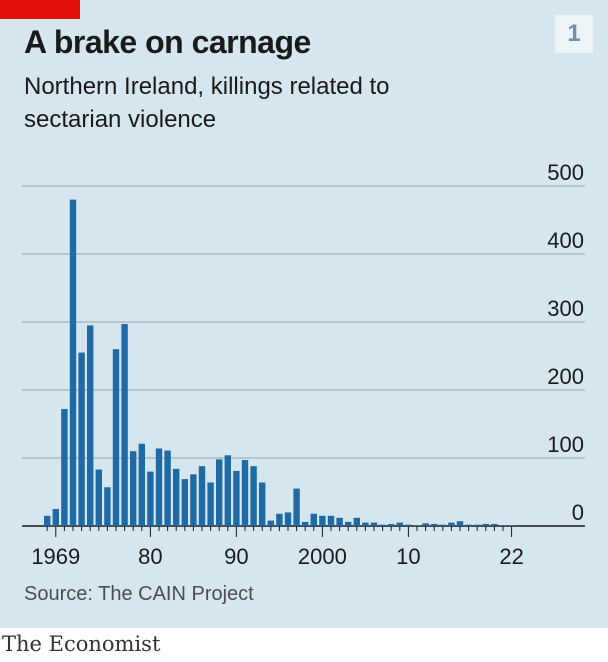 The height and width of the screenshot is (662, 608). I want to click on y-tick-label: 100, so click(565, 444).